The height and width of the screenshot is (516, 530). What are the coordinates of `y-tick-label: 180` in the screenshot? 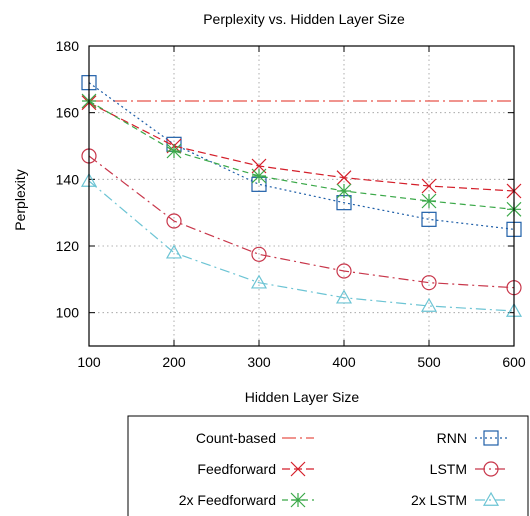 It's located at (68, 46).